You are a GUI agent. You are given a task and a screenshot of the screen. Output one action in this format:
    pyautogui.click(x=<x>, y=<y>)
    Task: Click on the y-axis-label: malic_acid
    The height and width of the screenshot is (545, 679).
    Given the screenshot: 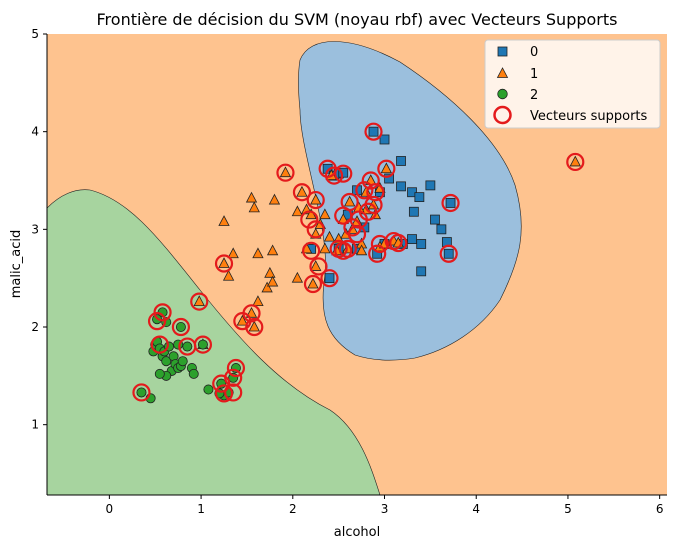 What is the action you would take?
    pyautogui.click(x=16, y=264)
    